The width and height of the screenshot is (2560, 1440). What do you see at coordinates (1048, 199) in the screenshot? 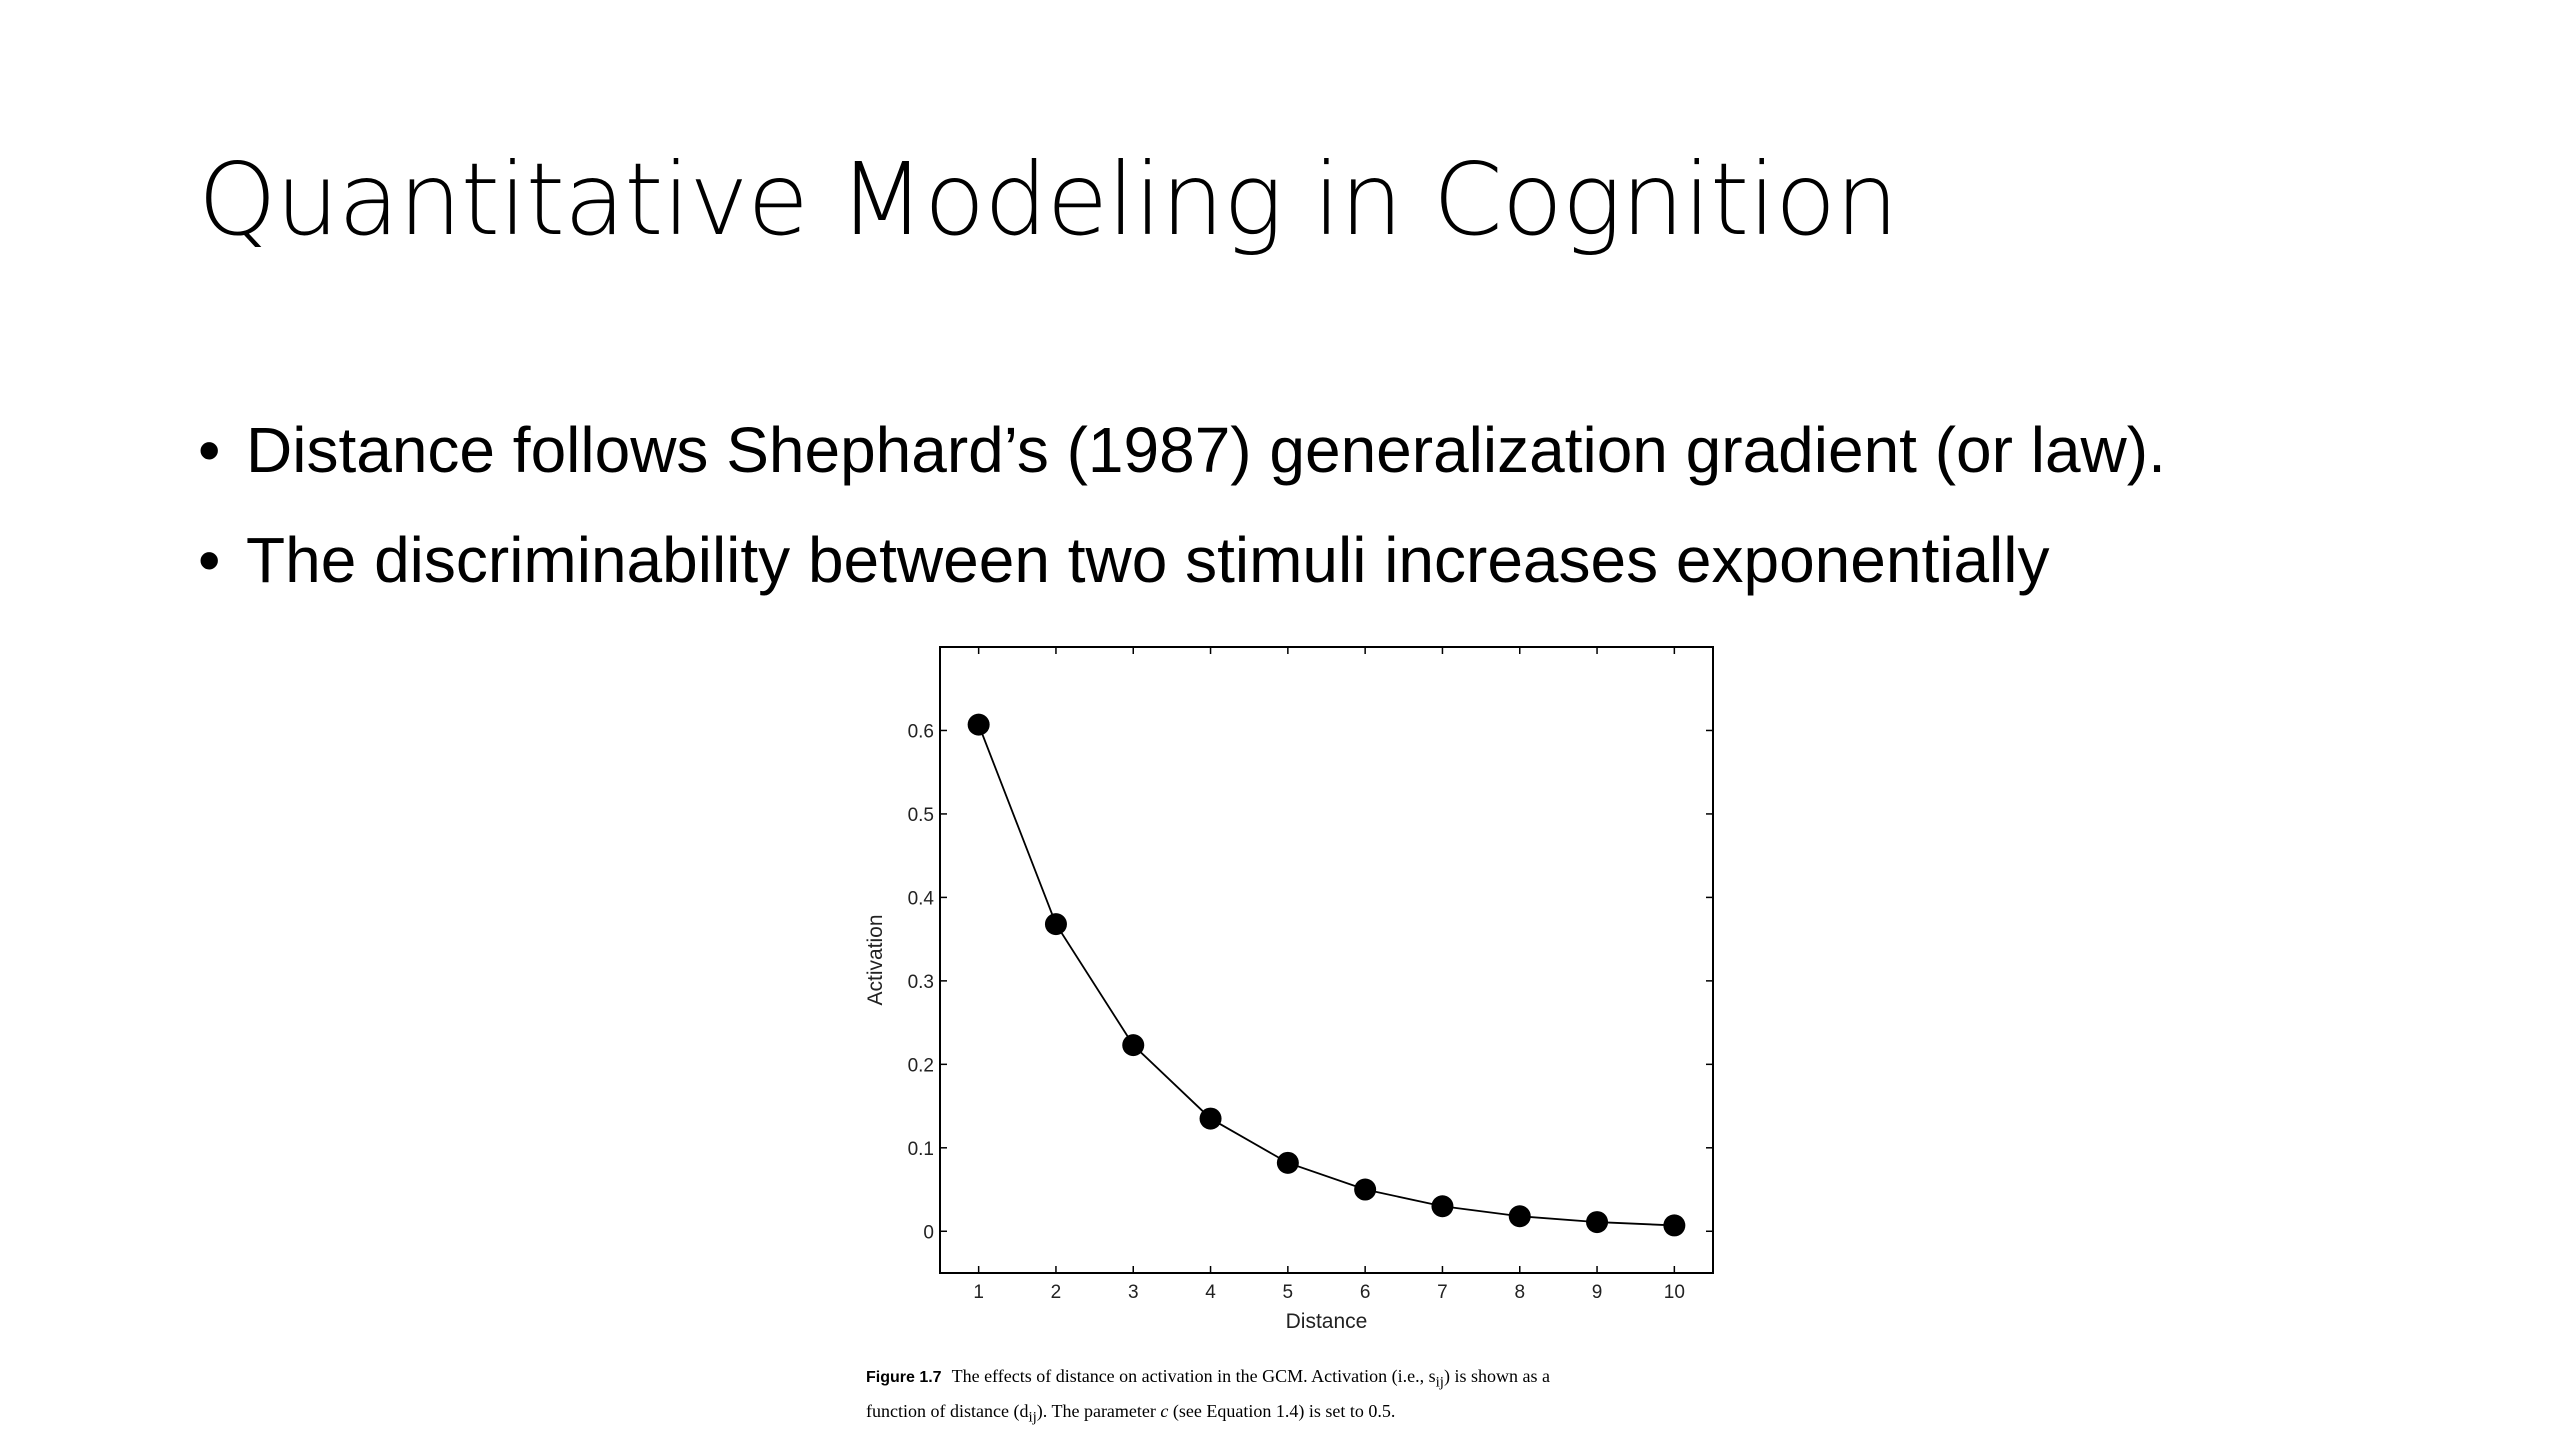
I see `slide-title: Quantitative Modeling in Cognition` at bounding box center [1048, 199].